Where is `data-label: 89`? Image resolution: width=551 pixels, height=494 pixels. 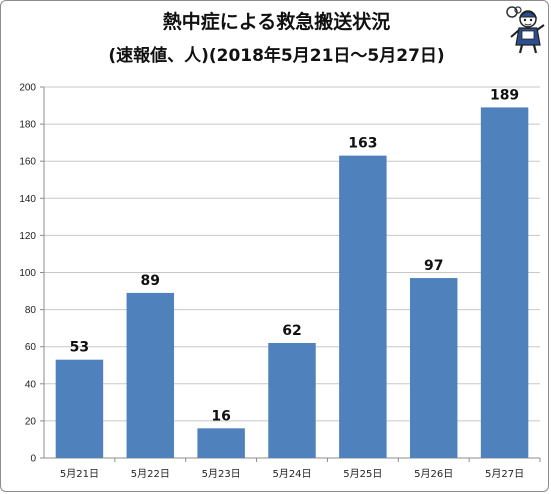
data-label: 89 is located at coordinates (150, 281).